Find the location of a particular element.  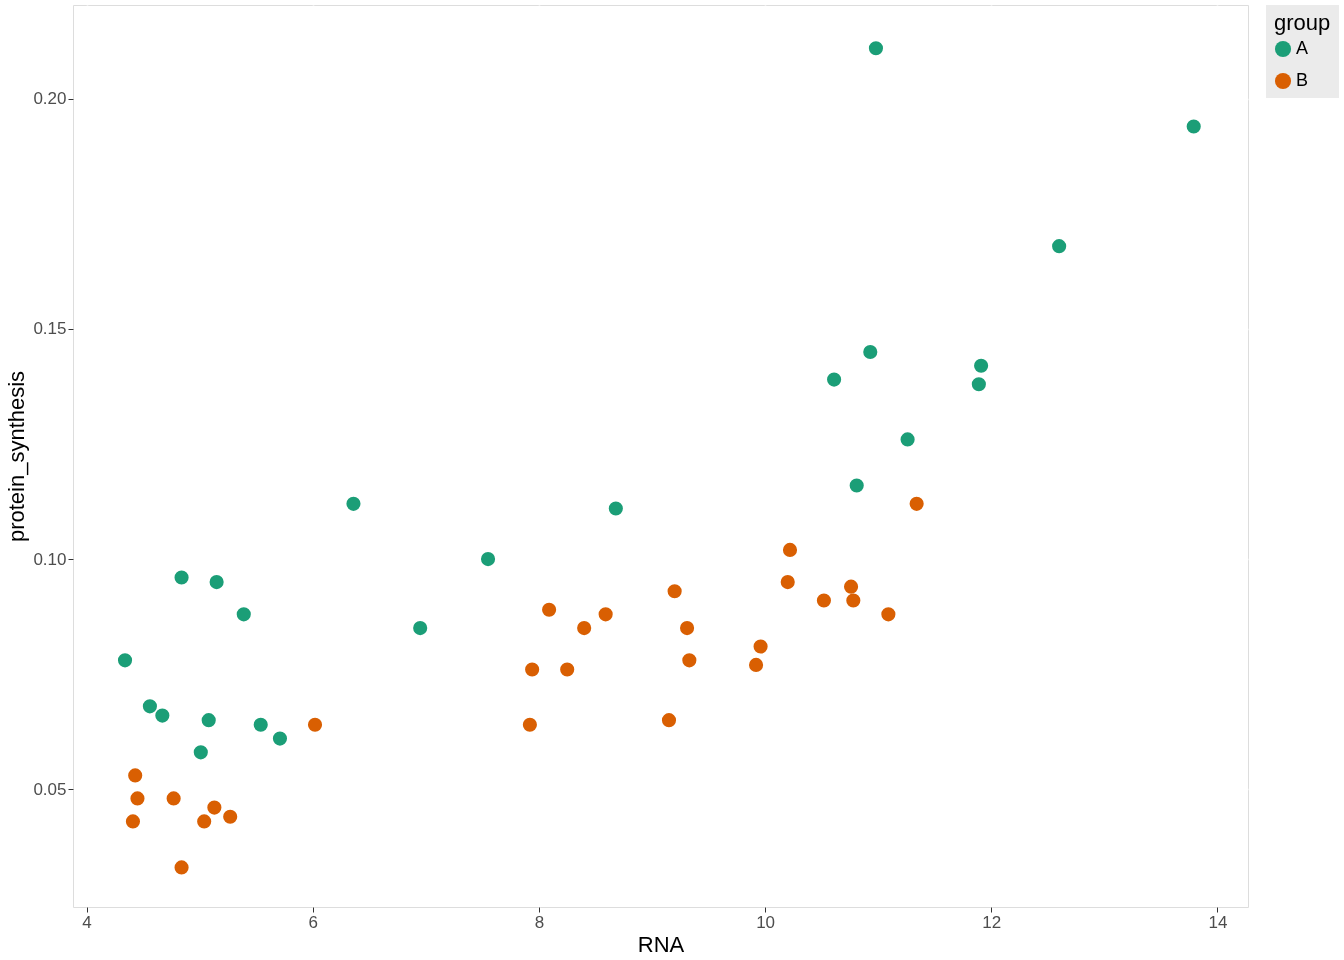

x-tick-label: 12 is located at coordinates (992, 922).